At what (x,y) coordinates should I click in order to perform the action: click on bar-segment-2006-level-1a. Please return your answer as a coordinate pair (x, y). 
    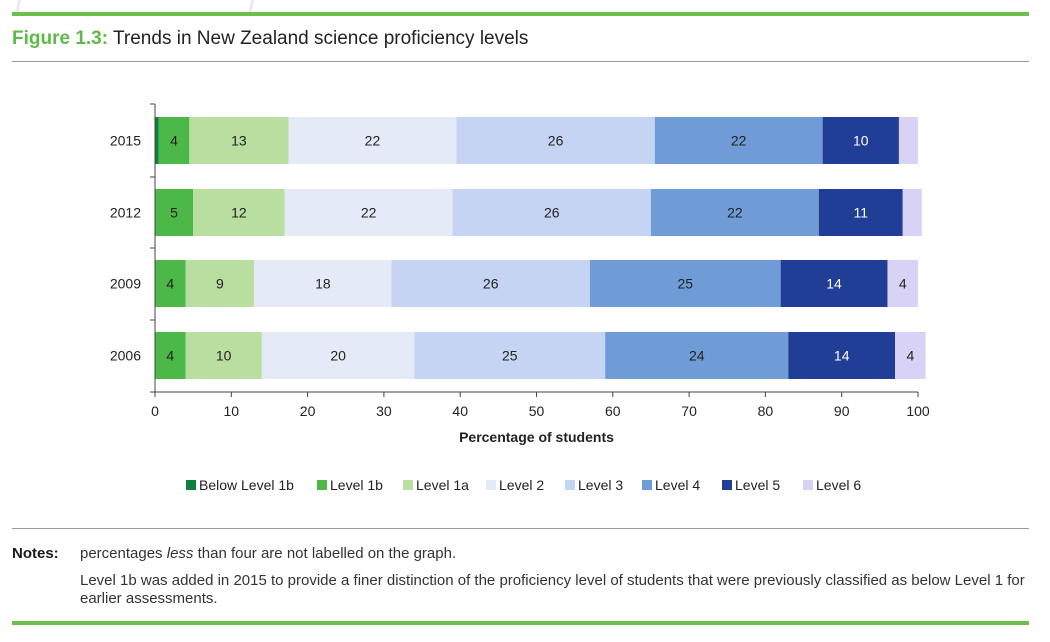
    Looking at the image, I should click on (223, 355).